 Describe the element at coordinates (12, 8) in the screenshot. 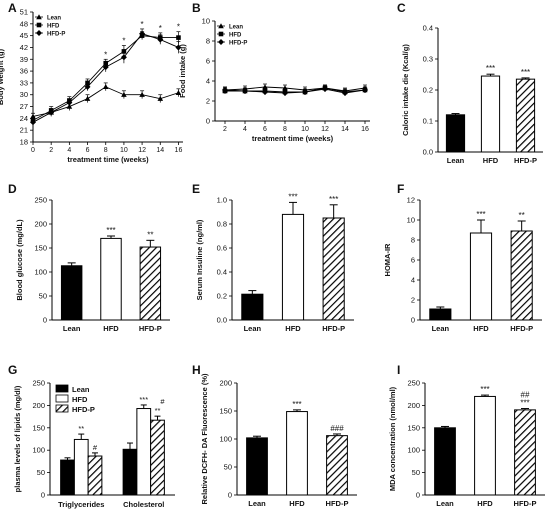

I see `panel-letter: A` at that location.